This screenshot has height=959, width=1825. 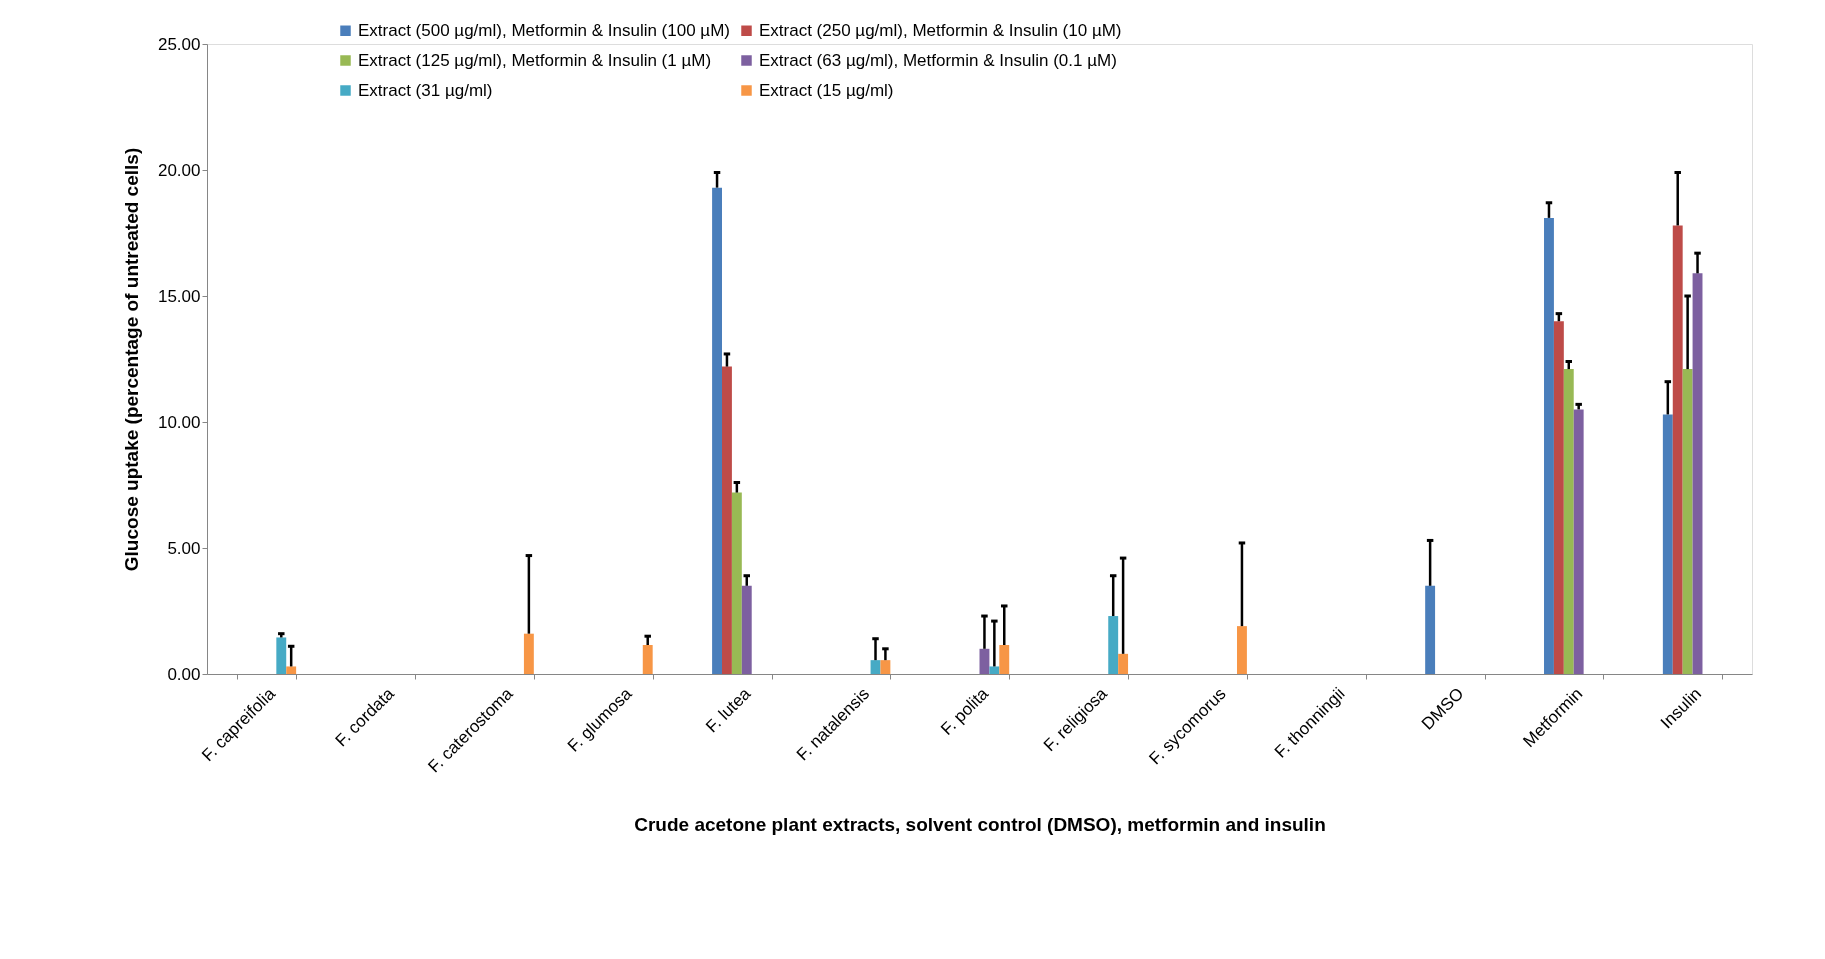 What do you see at coordinates (184, 548) in the screenshot?
I see `y-tick-label: 5.00` at bounding box center [184, 548].